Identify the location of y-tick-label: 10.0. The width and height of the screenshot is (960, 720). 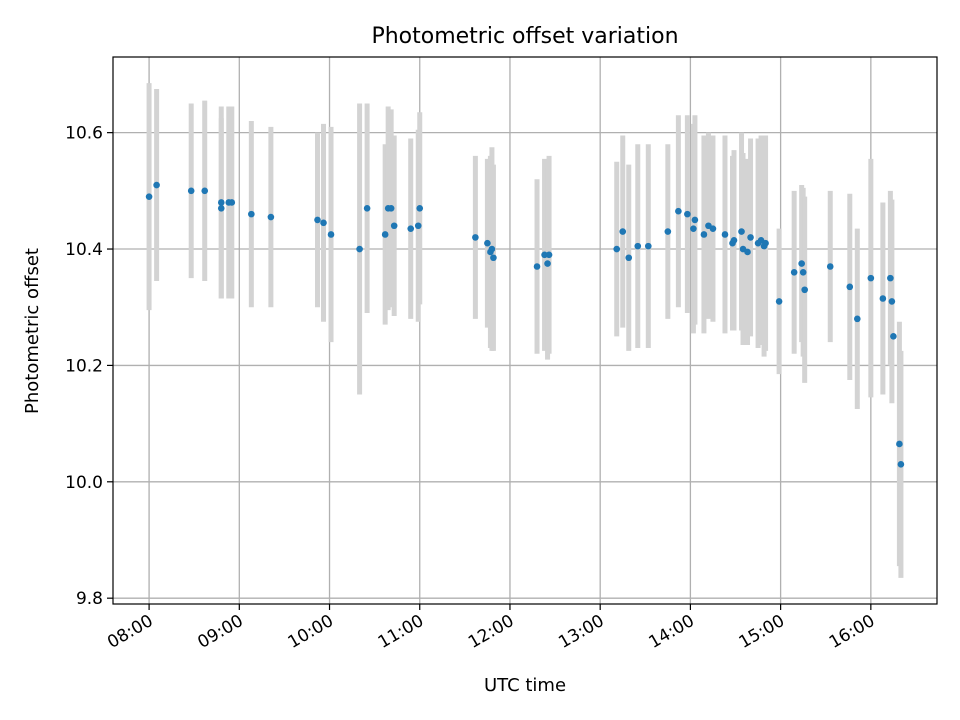
(84, 483).